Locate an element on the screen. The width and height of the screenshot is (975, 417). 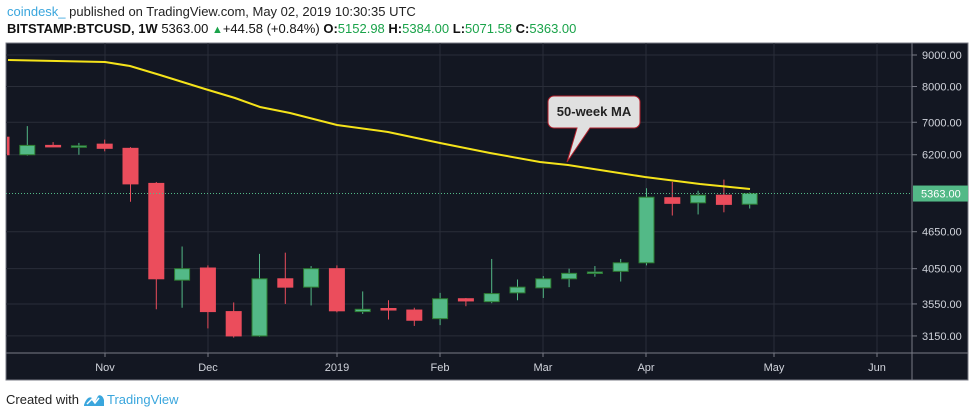
time-tick-label: Jun is located at coordinates (877, 368).